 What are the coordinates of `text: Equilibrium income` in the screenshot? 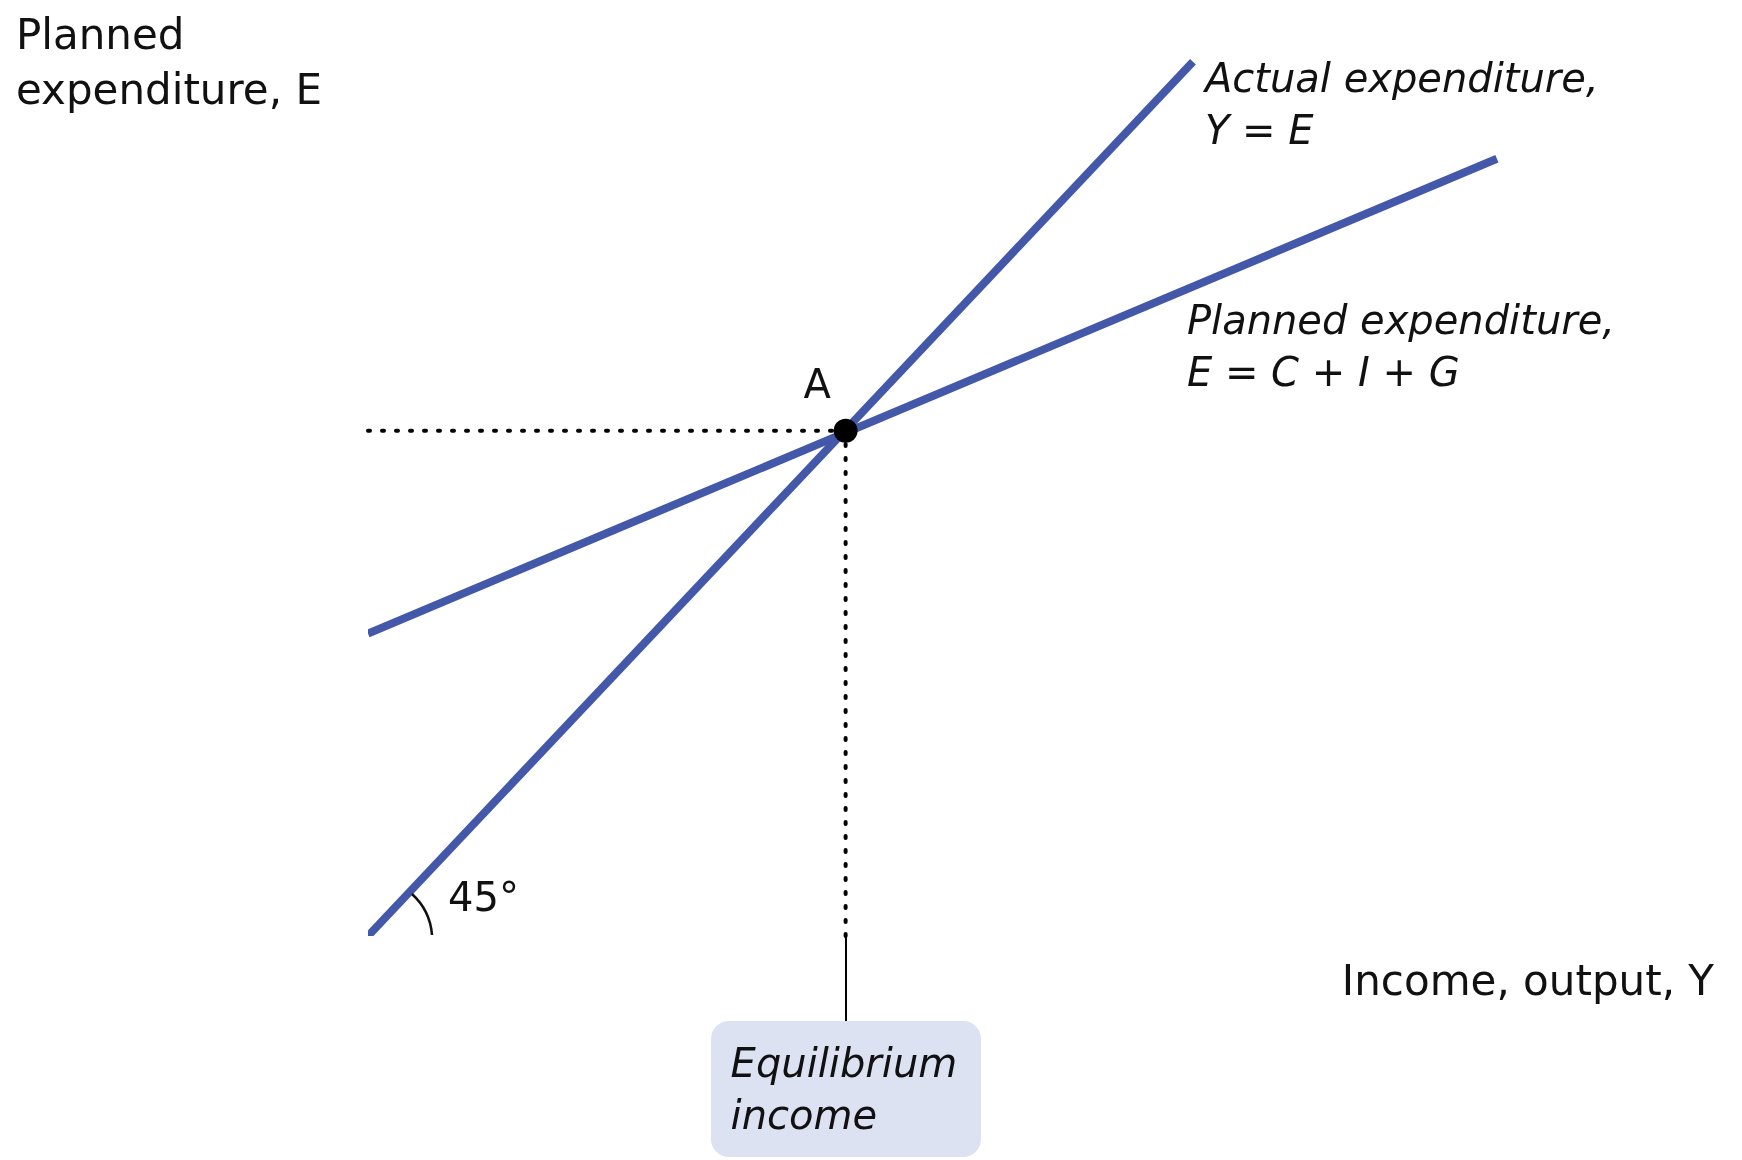 It's located at (844, 1089).